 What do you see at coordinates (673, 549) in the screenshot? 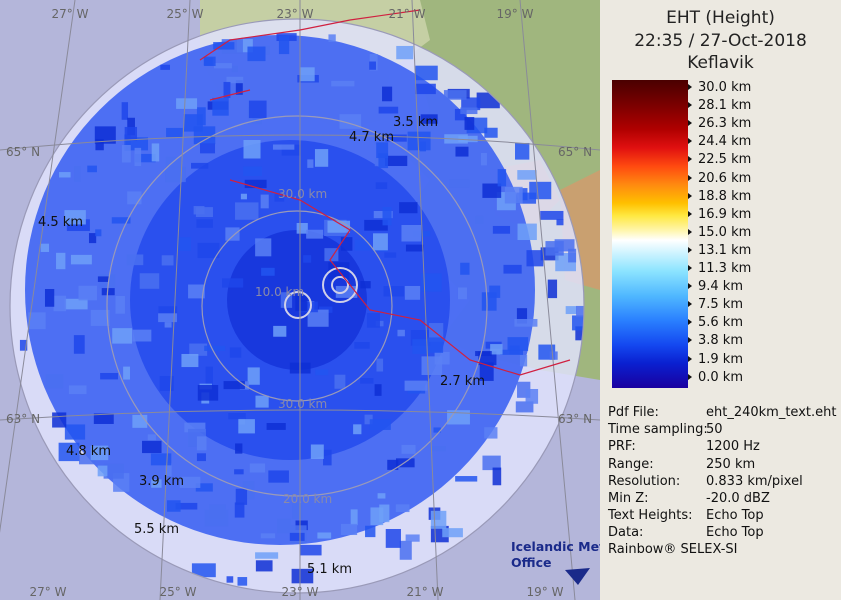
I see `footer: Rainbow® SELEX-SI` at bounding box center [673, 549].